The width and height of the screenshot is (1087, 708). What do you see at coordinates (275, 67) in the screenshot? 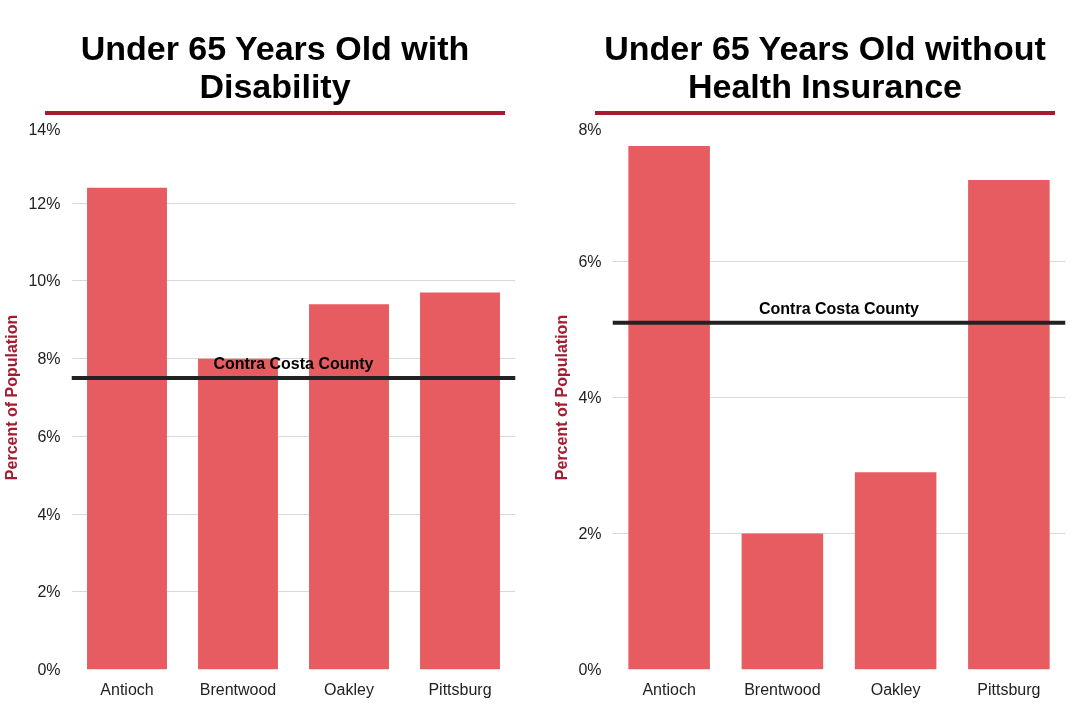
I see `chart-title: Under 65 Years Old with Disability` at bounding box center [275, 67].